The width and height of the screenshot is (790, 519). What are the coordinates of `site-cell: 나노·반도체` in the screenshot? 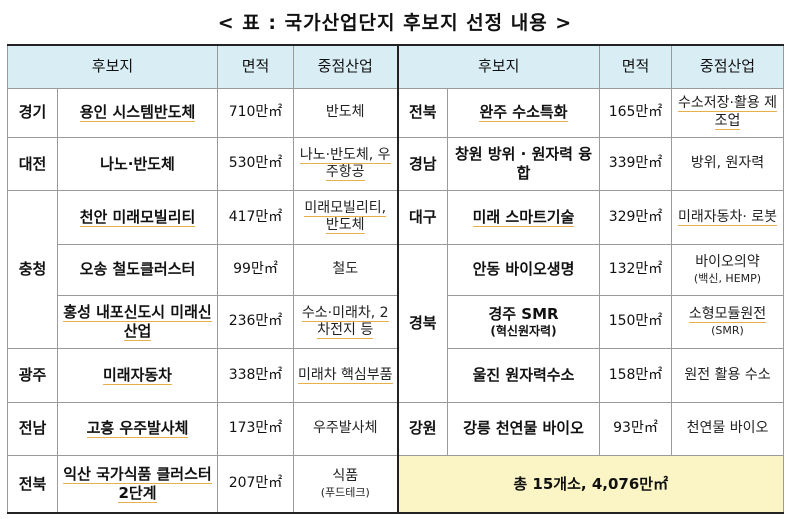 It's located at (137, 164).